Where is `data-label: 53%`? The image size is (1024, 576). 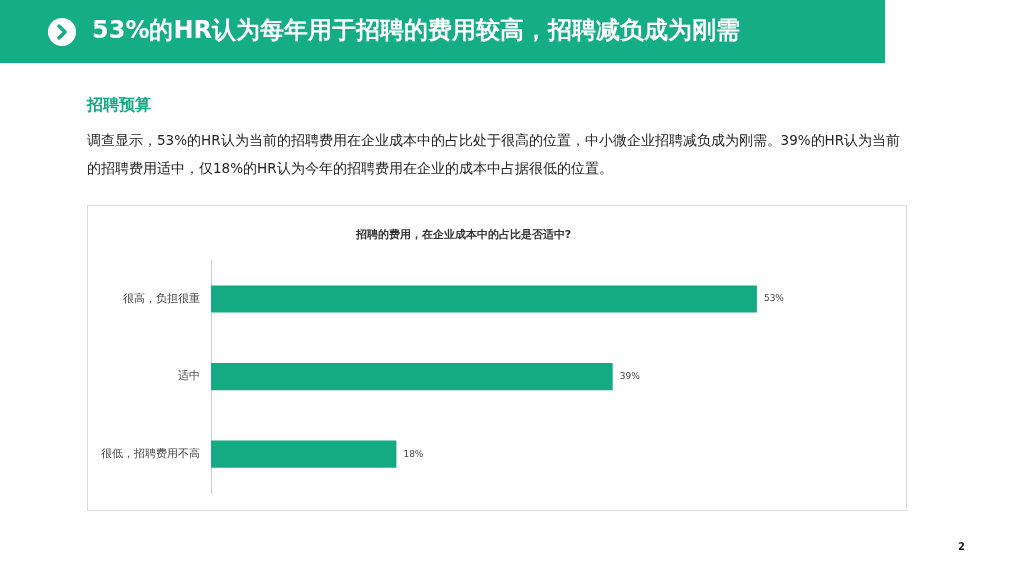
data-label: 53% is located at coordinates (774, 298).